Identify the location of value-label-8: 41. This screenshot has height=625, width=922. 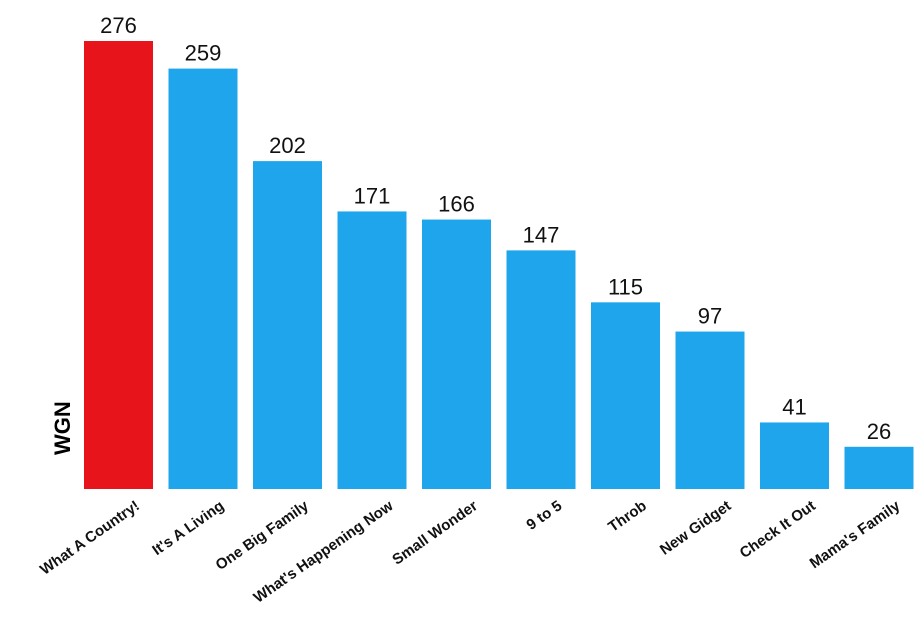
(794, 406).